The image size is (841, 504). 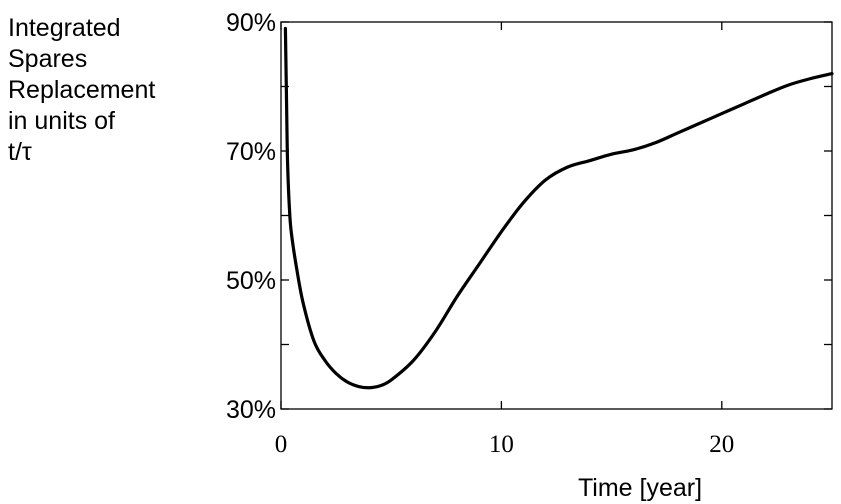 What do you see at coordinates (251, 23) in the screenshot?
I see `y-tick-label: 90%` at bounding box center [251, 23].